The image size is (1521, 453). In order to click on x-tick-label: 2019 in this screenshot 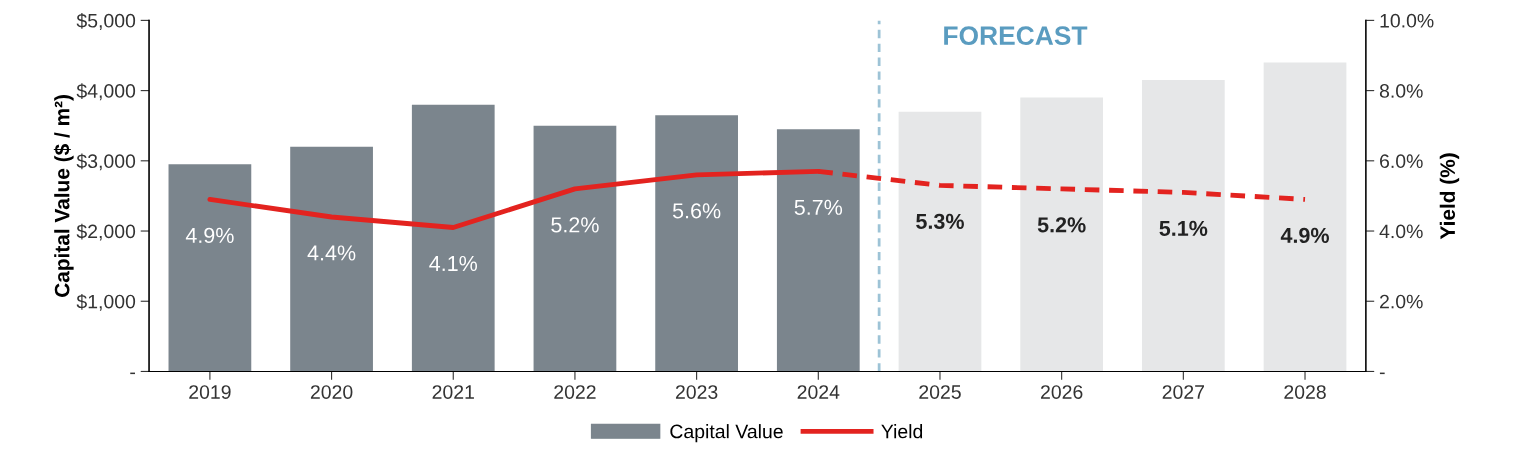, I will do `click(210, 392)`.